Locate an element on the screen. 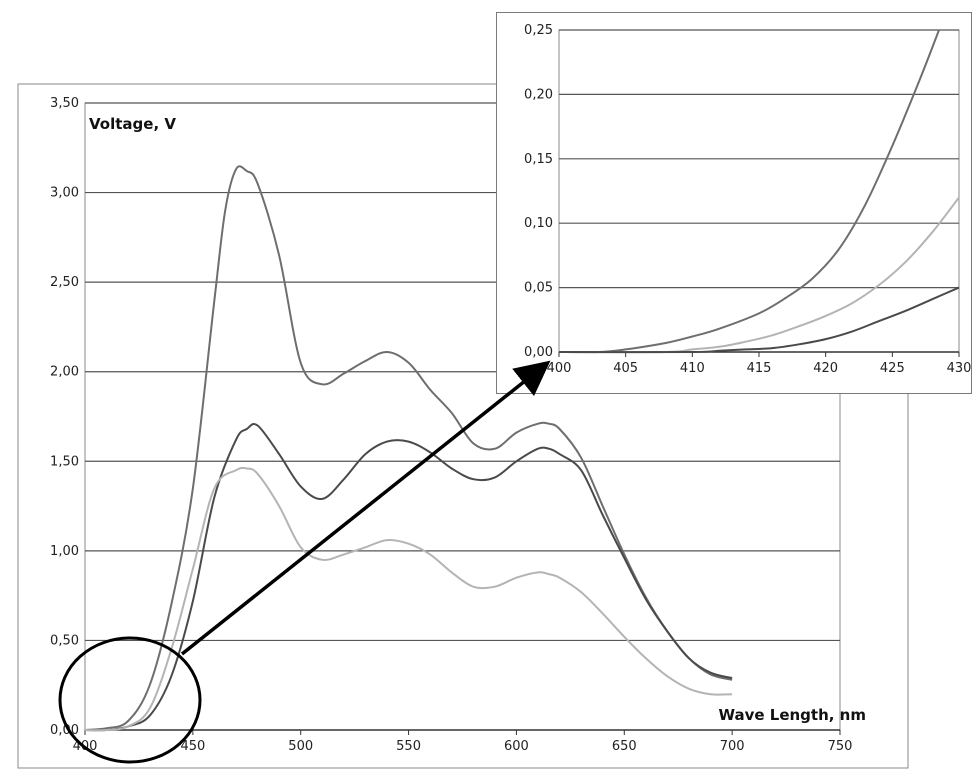 This screenshot has height=783, width=977. y-tick-label: 0,15 is located at coordinates (538, 159).